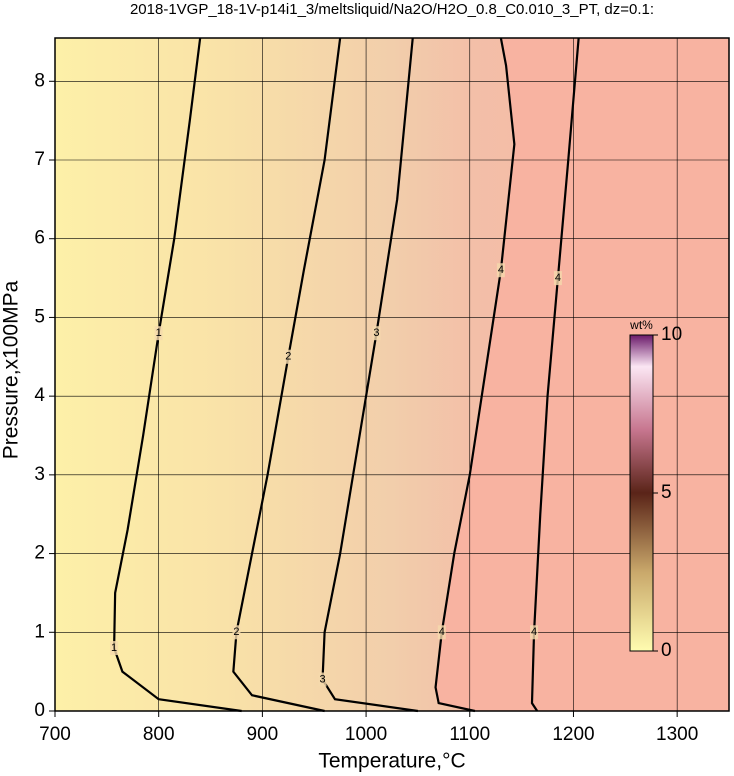  Describe the element at coordinates (671, 334) in the screenshot. I see `colorbar-tick-label: 10` at that location.